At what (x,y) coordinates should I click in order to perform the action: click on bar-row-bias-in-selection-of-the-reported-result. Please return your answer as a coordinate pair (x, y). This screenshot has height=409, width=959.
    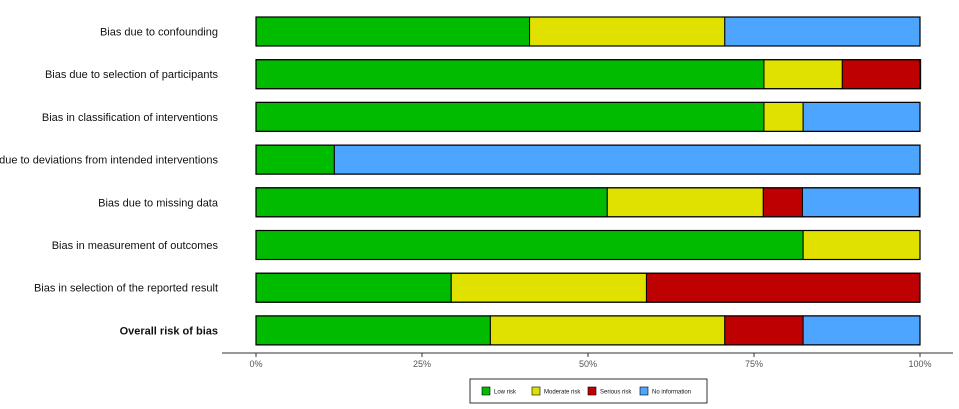
    Looking at the image, I should click on (588, 287).